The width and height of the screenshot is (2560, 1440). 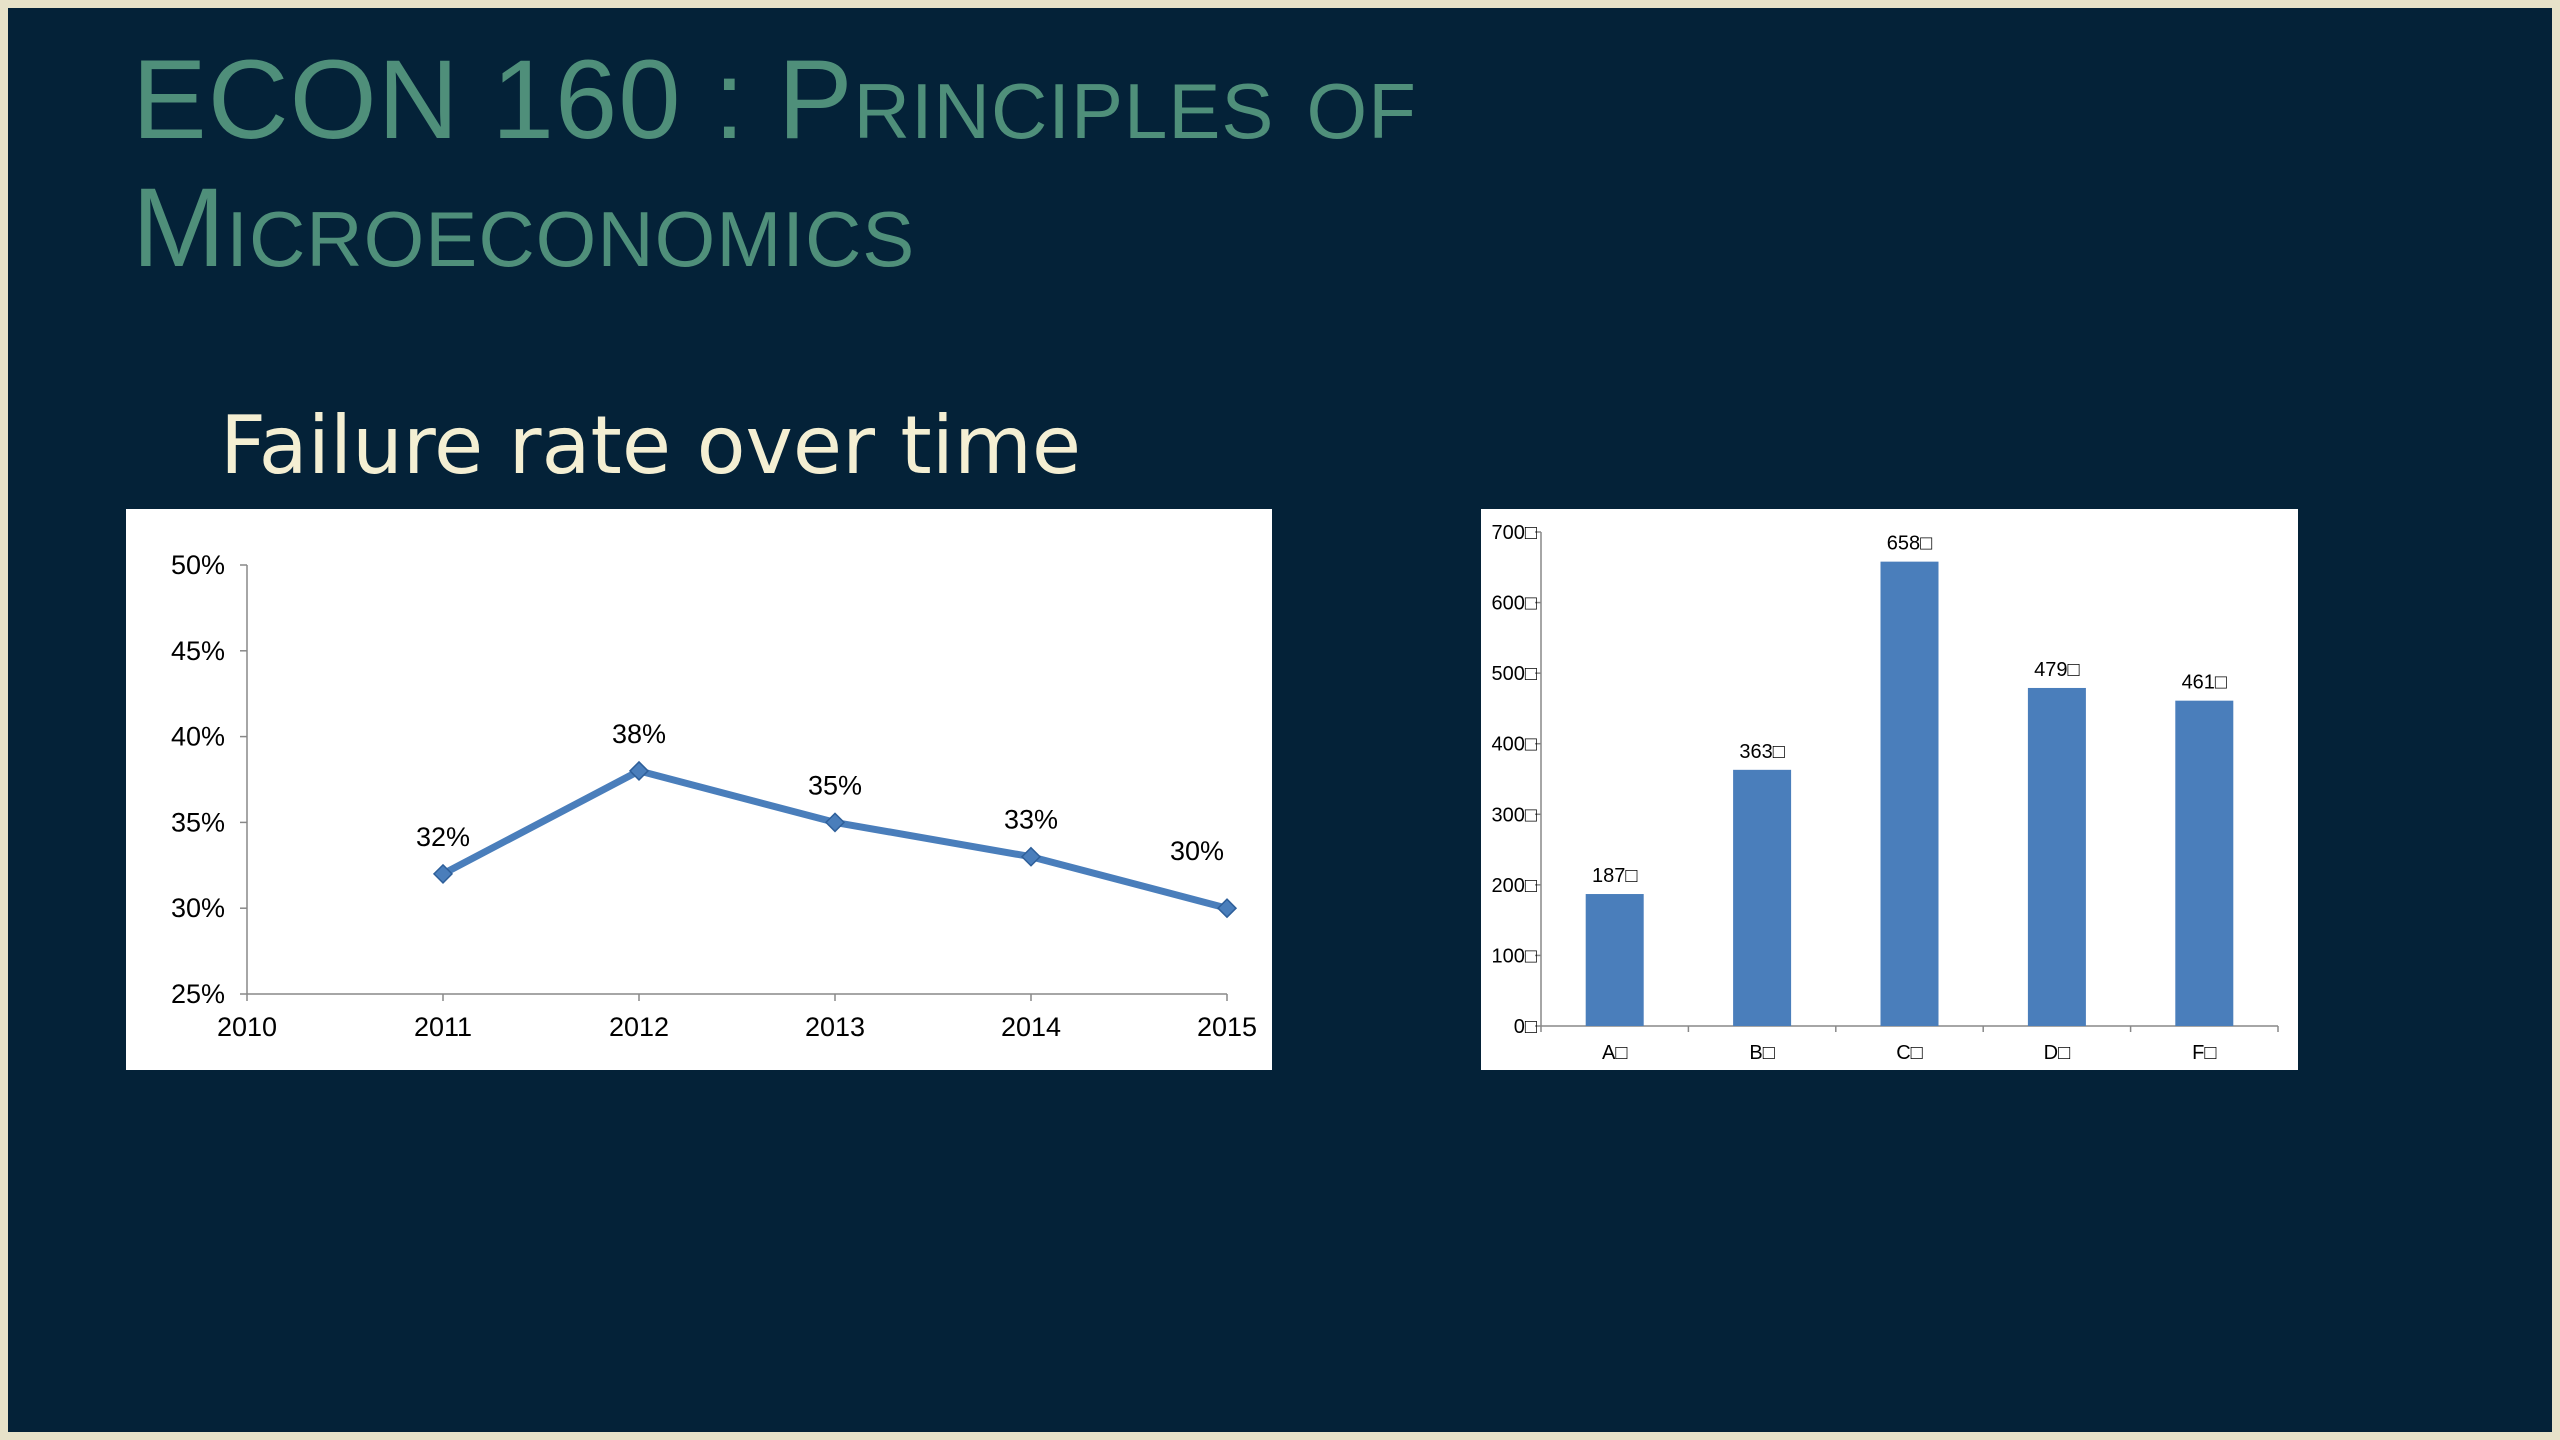 What do you see at coordinates (639, 734) in the screenshot?
I see `data-label: 38%` at bounding box center [639, 734].